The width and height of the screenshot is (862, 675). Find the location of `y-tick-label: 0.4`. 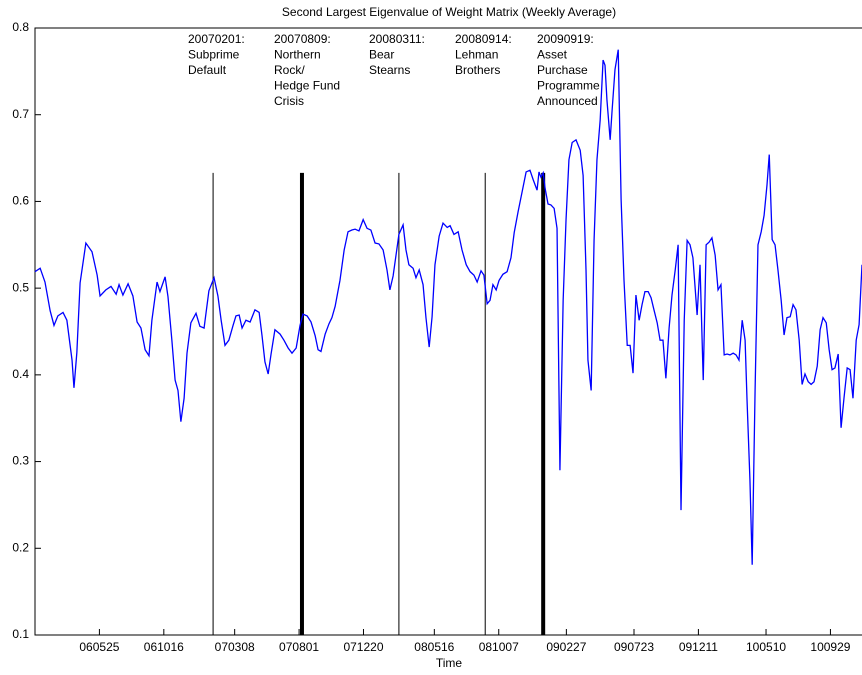

y-tick-label: 0.4 is located at coordinates (20, 374).